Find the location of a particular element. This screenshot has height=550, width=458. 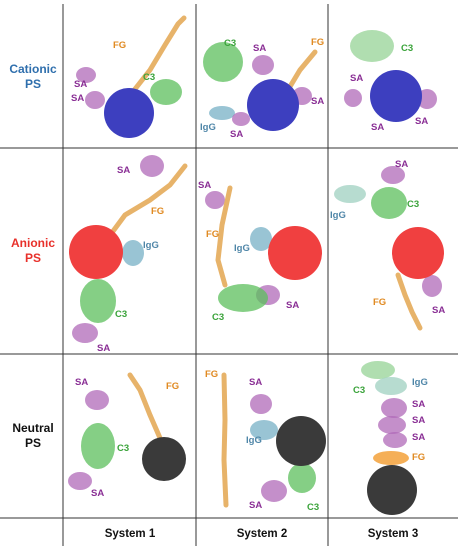

cell-neutral-system-1: SA FG C3 SA is located at coordinates (127, 435).